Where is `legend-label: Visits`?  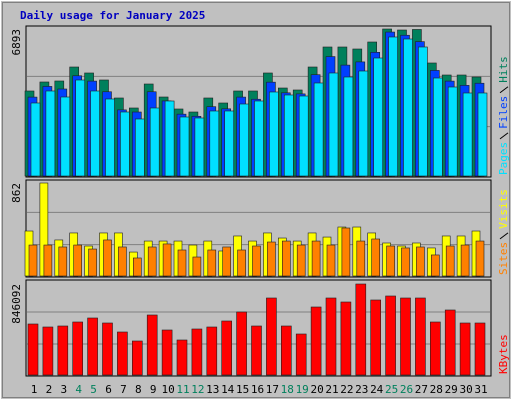
legend-label: Visits is located at coordinates (503, 209).